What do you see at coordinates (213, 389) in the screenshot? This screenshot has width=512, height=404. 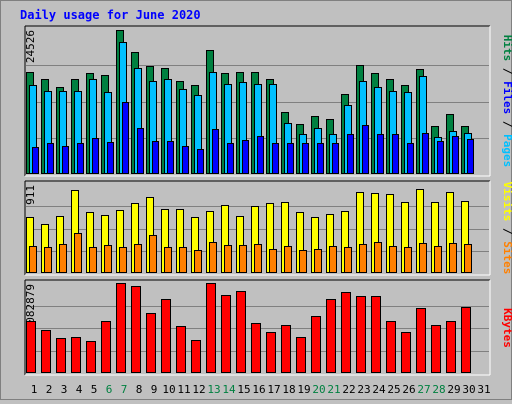 I see `x-tick-label: 13` at bounding box center [213, 389].